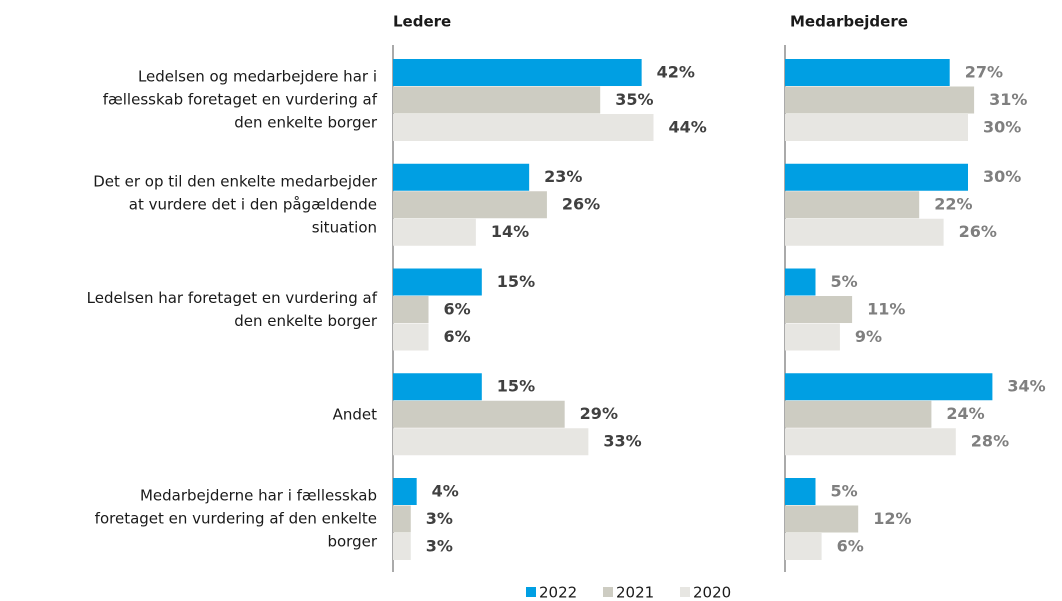 Image resolution: width=1062 pixels, height=601 pixels. What do you see at coordinates (712, 592) in the screenshot?
I see `legend-label: 2020` at bounding box center [712, 592].